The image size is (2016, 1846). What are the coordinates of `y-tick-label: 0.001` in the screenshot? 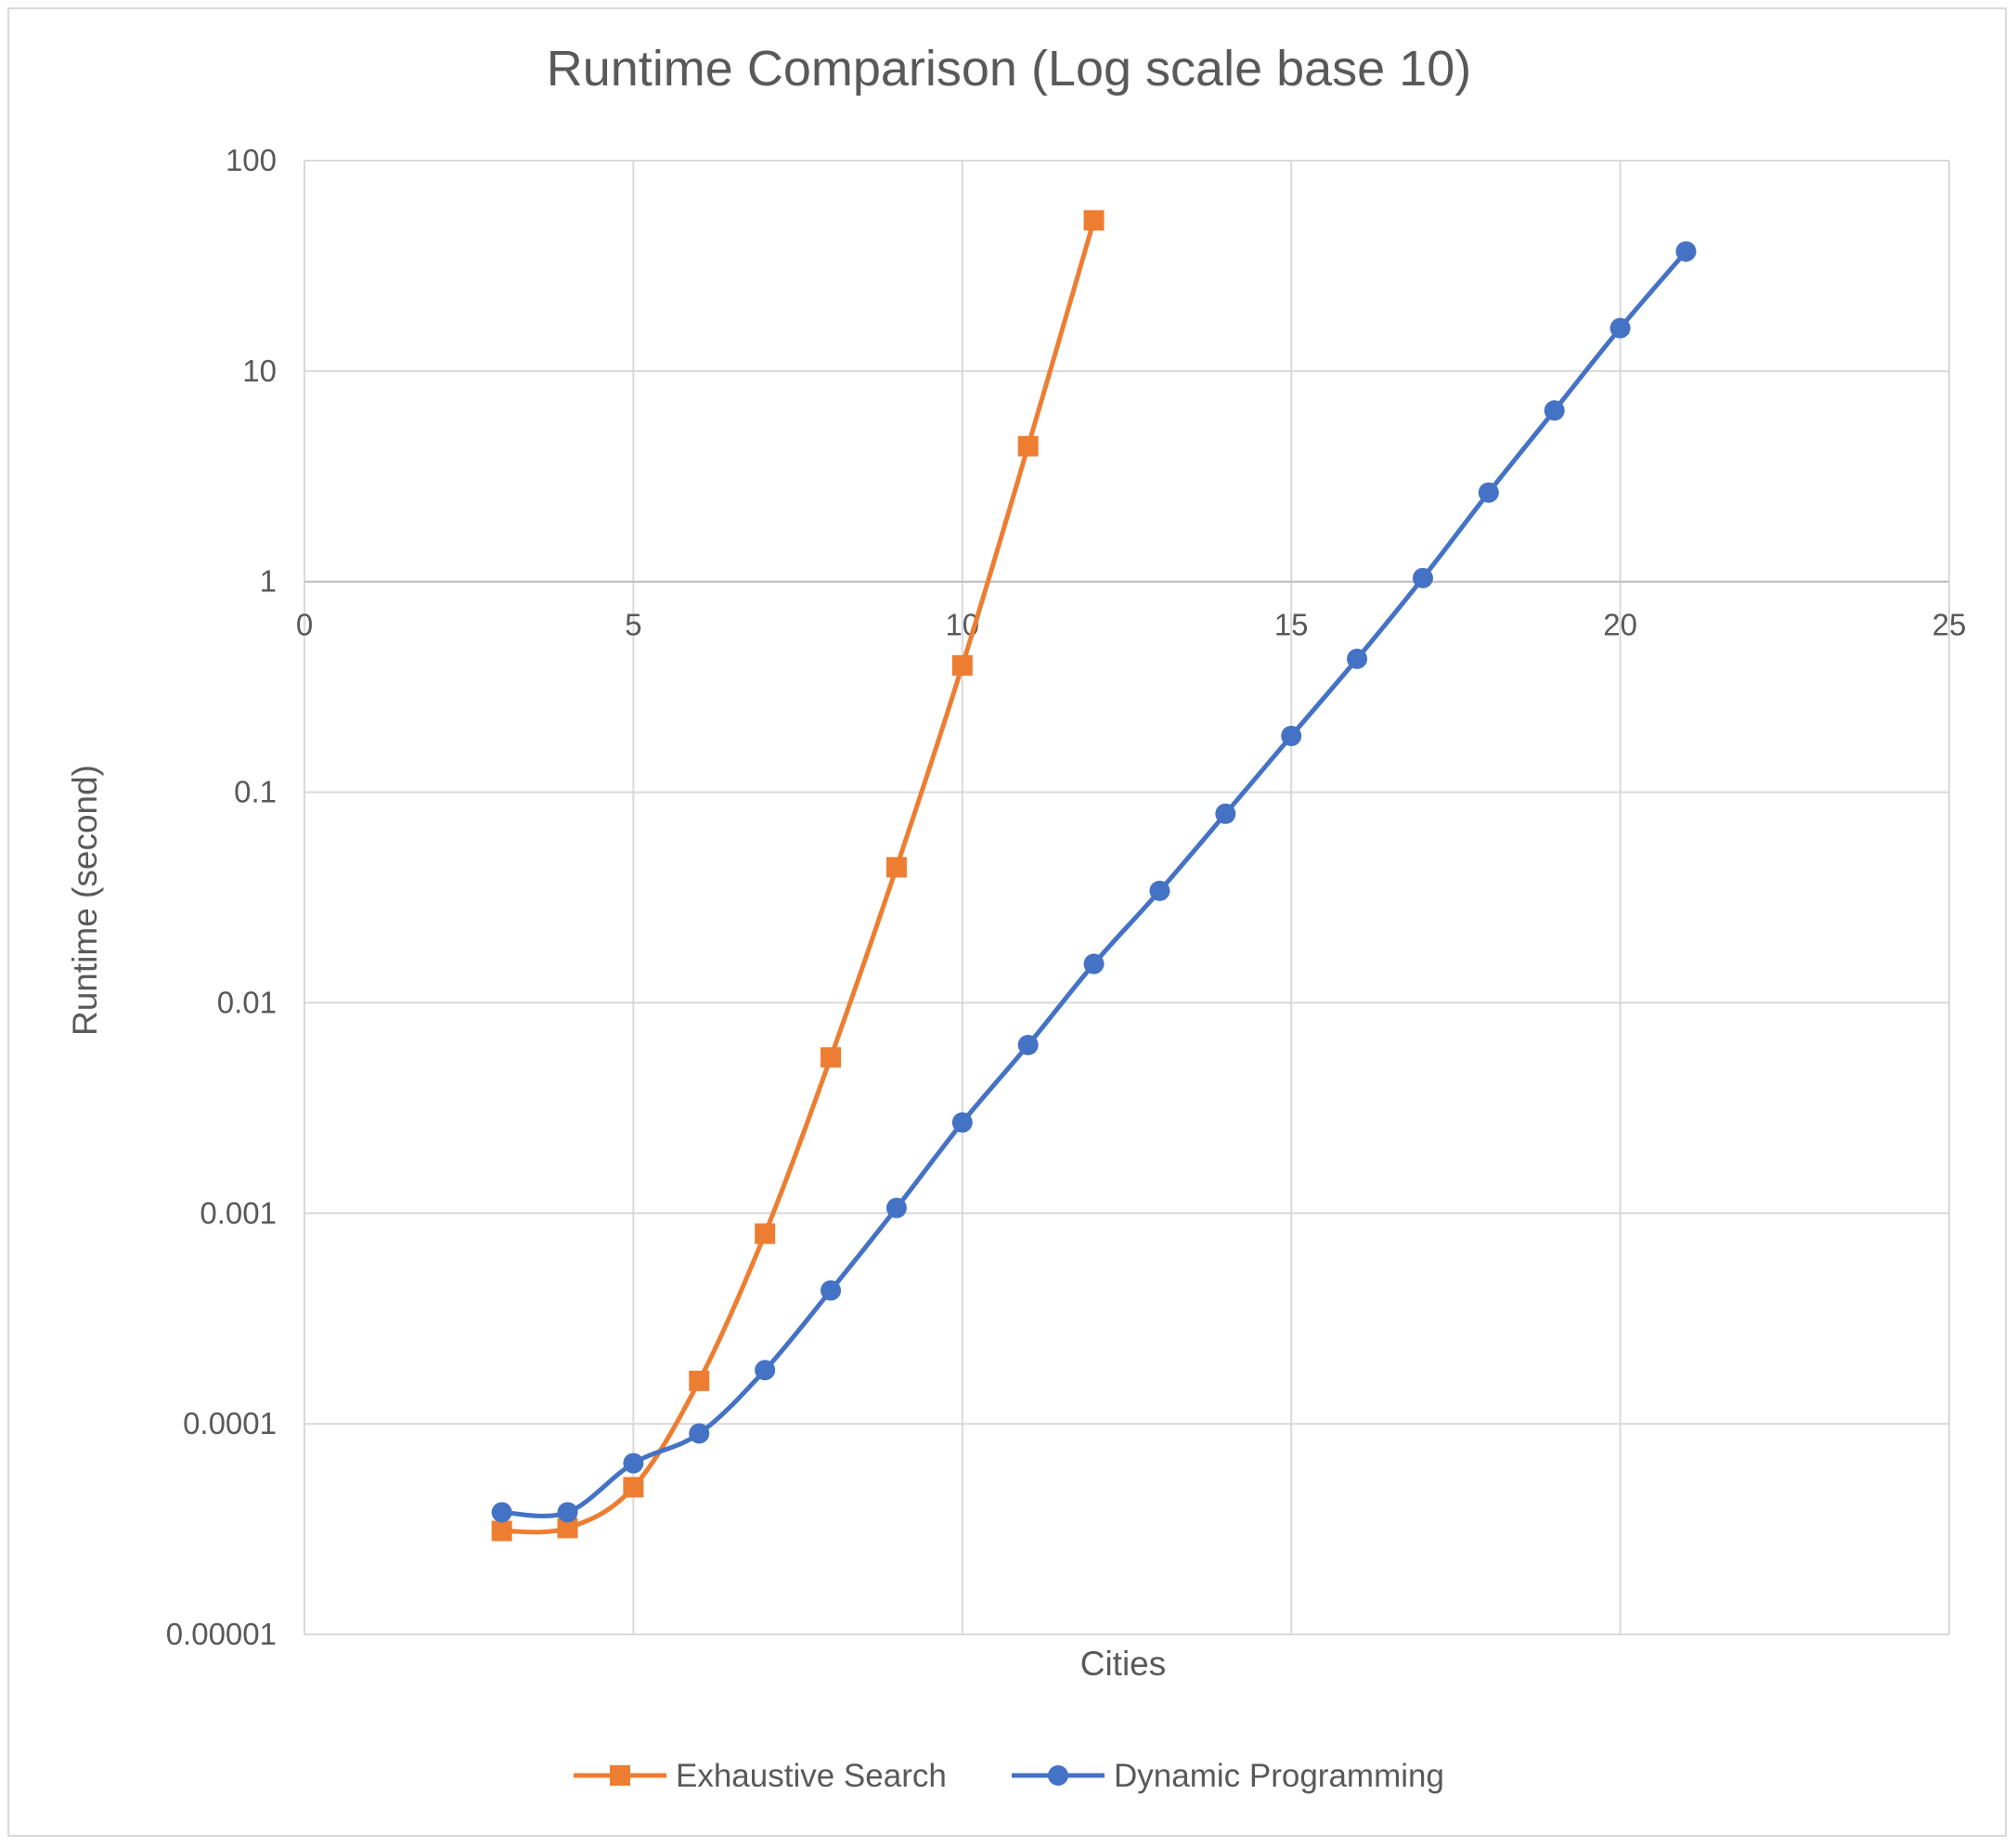 It's located at (238, 1212).